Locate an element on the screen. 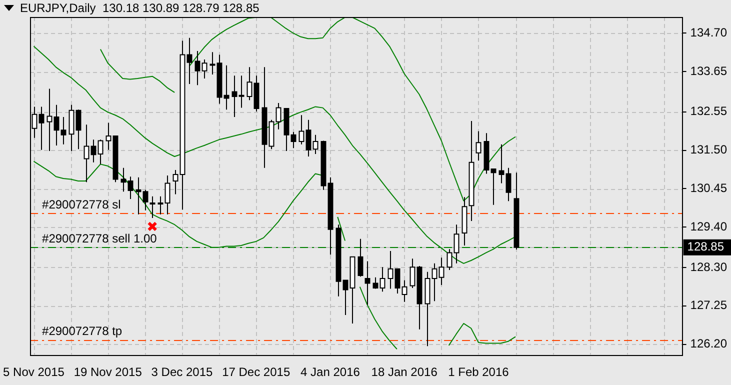  x-tick-label: 5 Nov 2015 is located at coordinates (34, 372).